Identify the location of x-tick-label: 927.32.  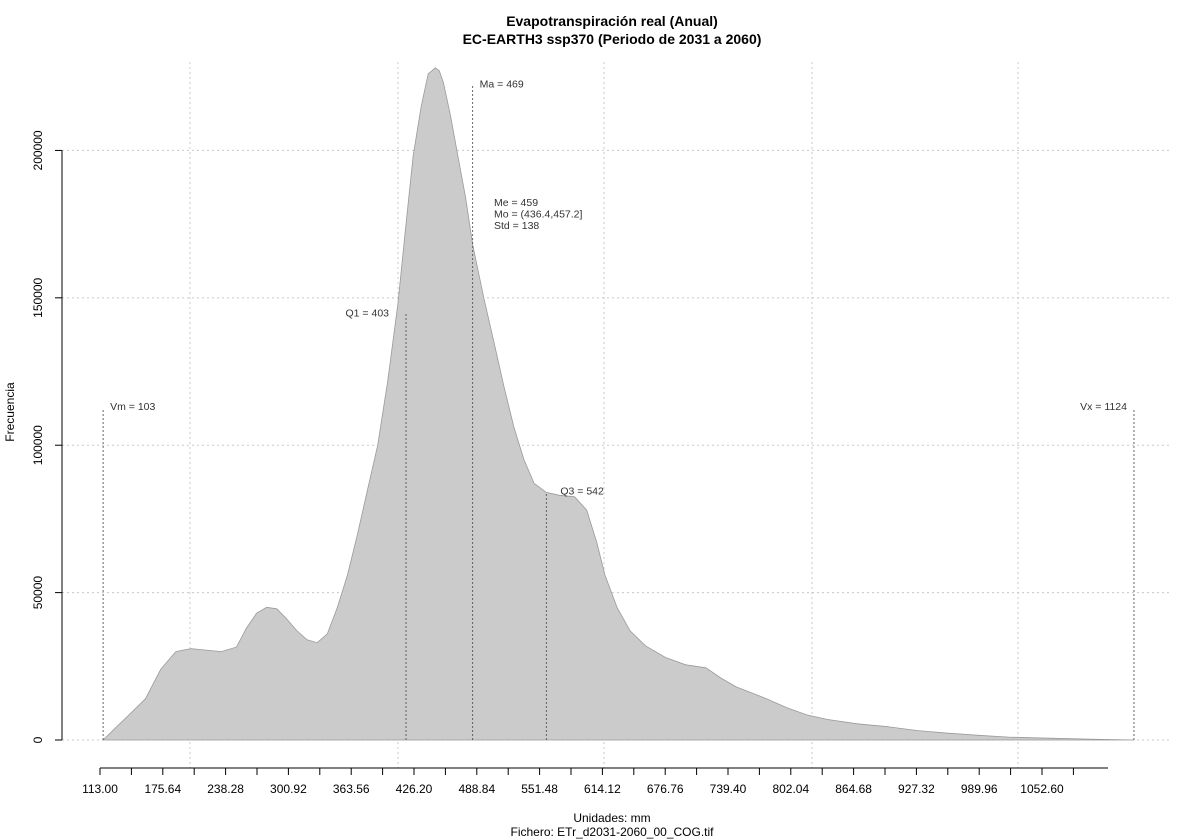
(916, 789).